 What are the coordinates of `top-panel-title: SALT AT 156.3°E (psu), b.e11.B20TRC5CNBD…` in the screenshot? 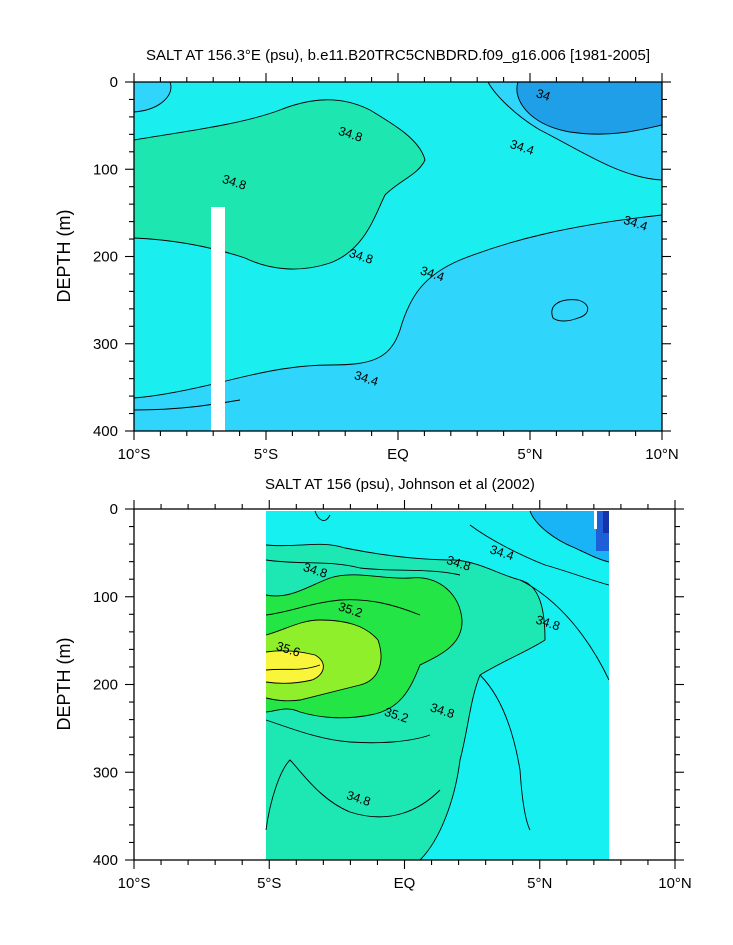 It's located at (398, 55).